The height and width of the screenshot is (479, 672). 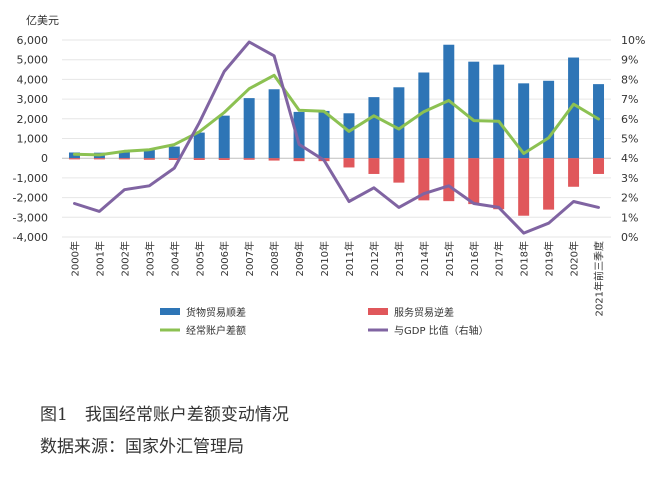 I want to click on x-tick-label: 2011年, so click(x=349, y=258).